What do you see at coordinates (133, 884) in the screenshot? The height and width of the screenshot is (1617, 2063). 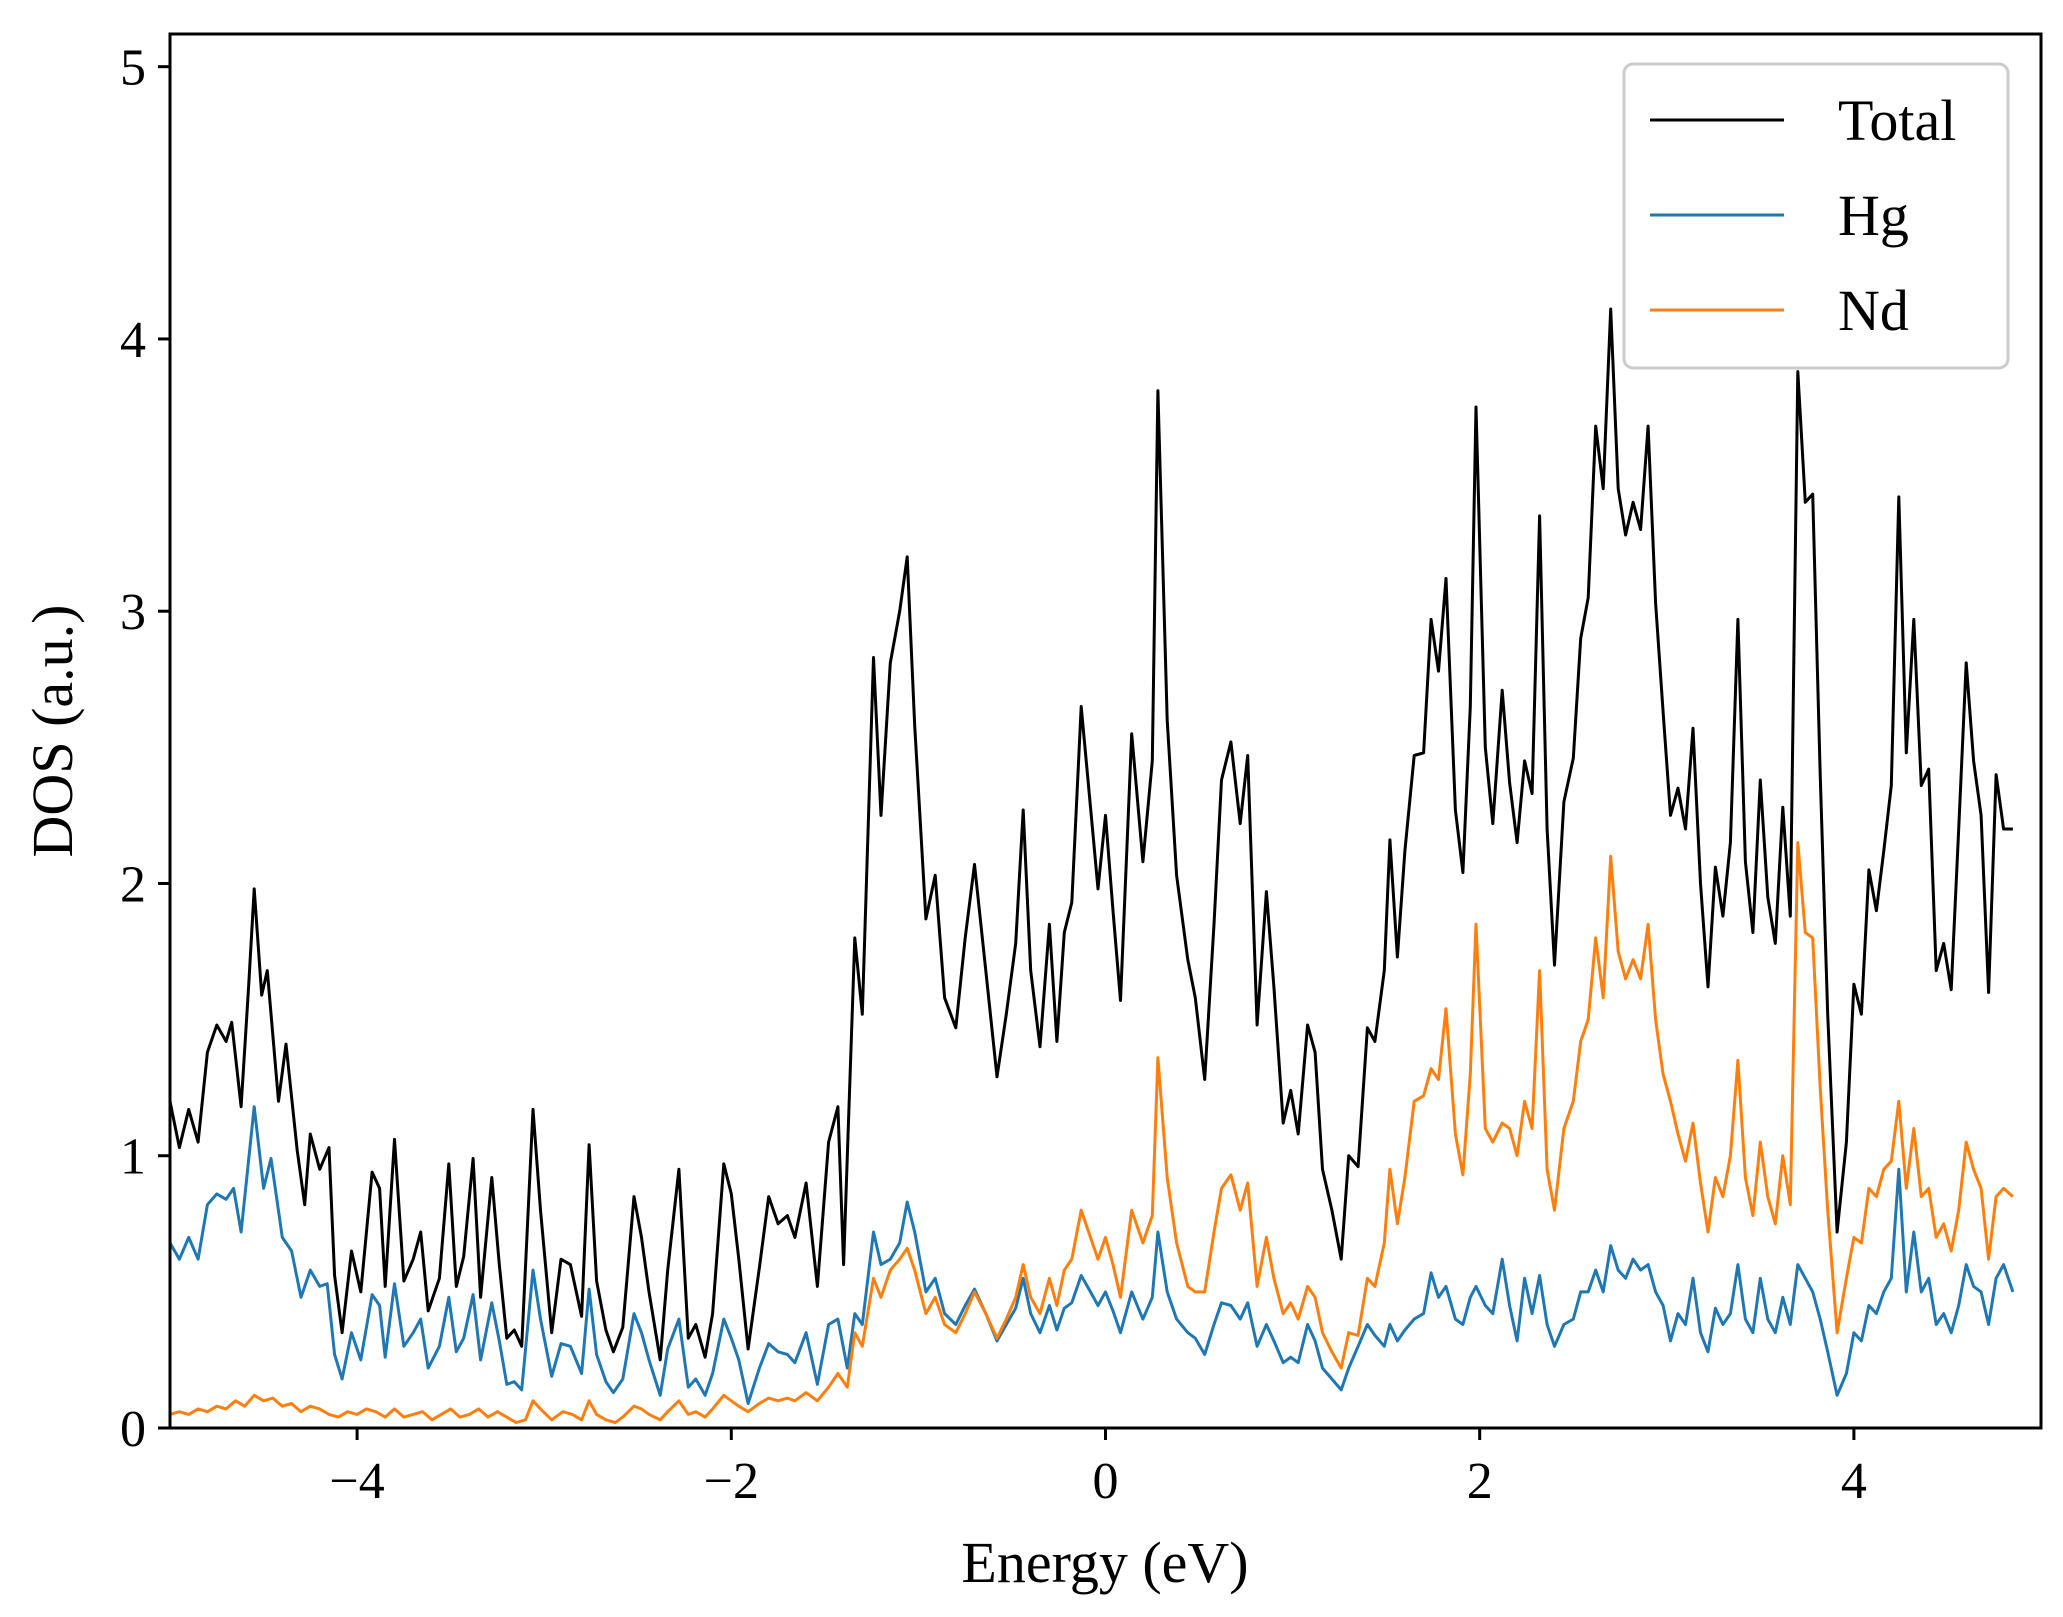 I see `y-tick-label: 2` at bounding box center [133, 884].